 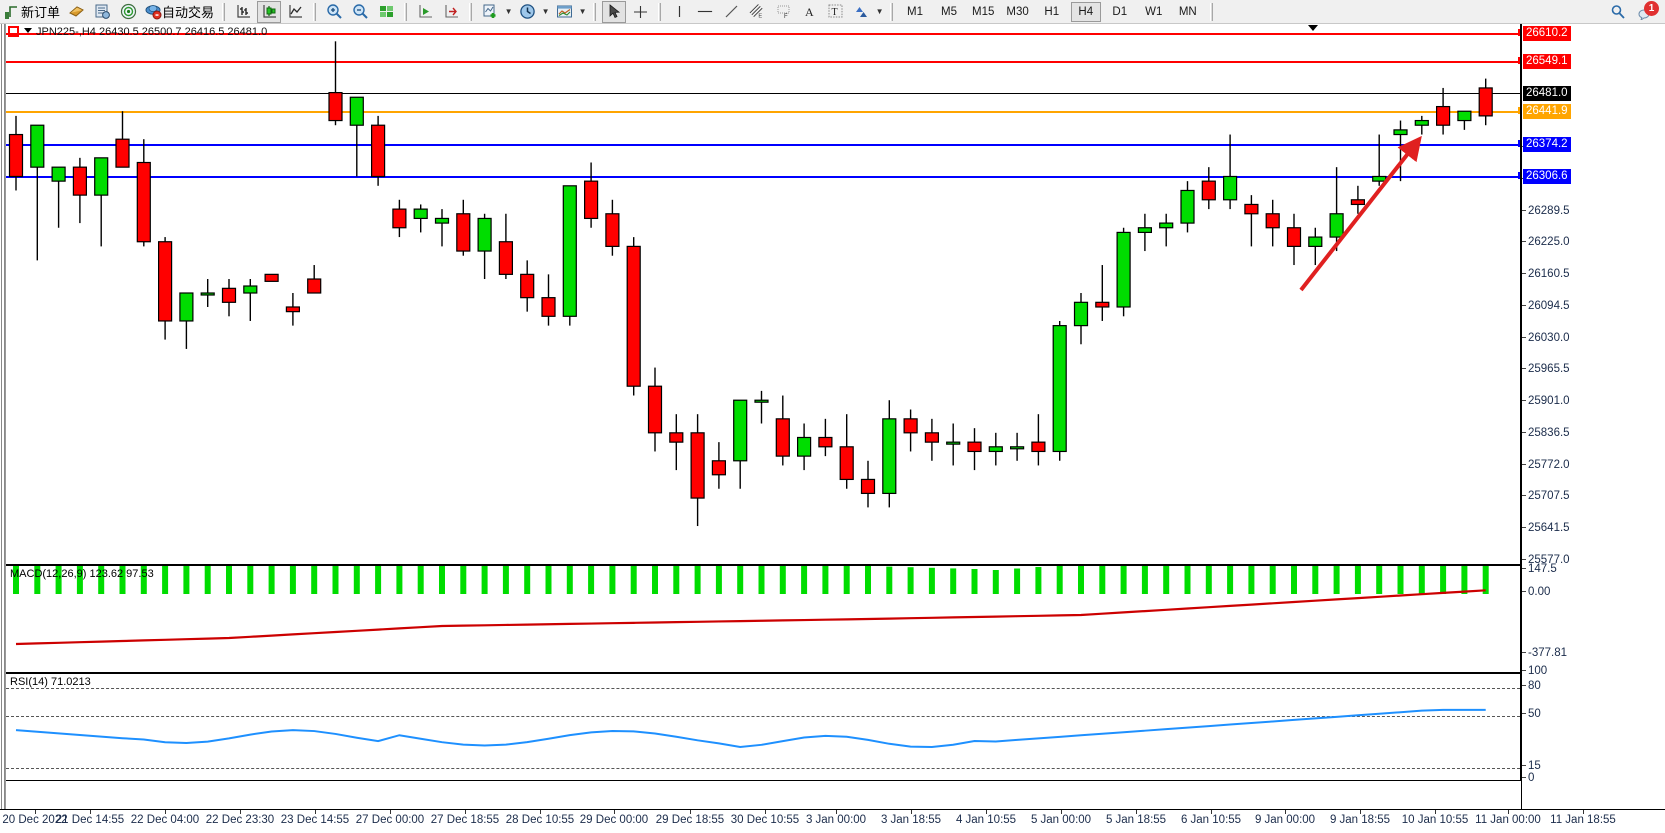 What do you see at coordinates (1547, 61) in the screenshot?
I see `price-level-badge-red: 26549.1` at bounding box center [1547, 61].